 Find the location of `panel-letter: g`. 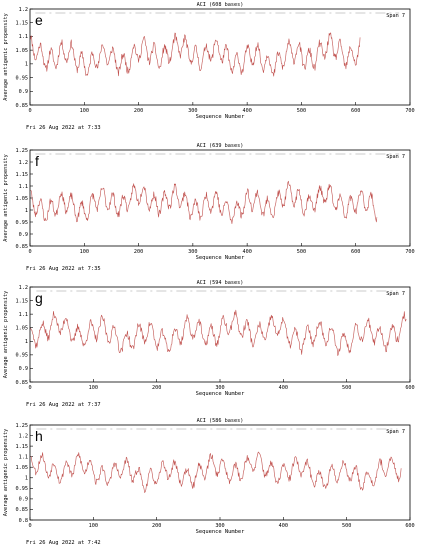

panel-letter: g is located at coordinates (39, 298).